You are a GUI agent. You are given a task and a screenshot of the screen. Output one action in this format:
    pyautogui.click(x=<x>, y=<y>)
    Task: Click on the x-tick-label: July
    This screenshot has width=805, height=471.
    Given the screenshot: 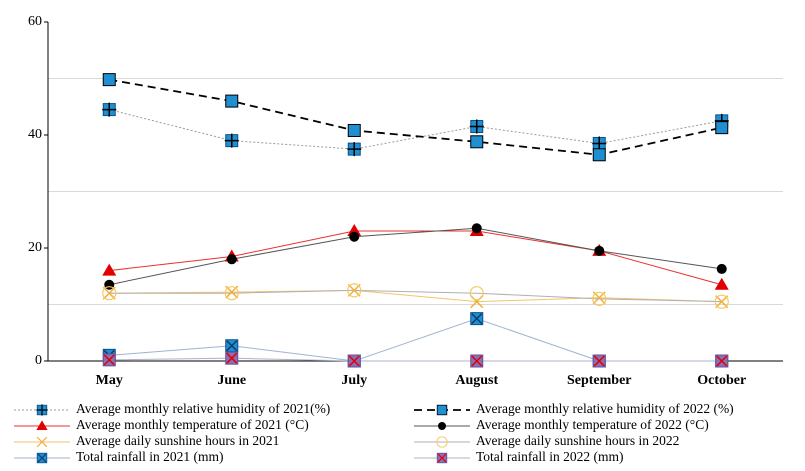 What is the action you would take?
    pyautogui.click(x=354, y=380)
    